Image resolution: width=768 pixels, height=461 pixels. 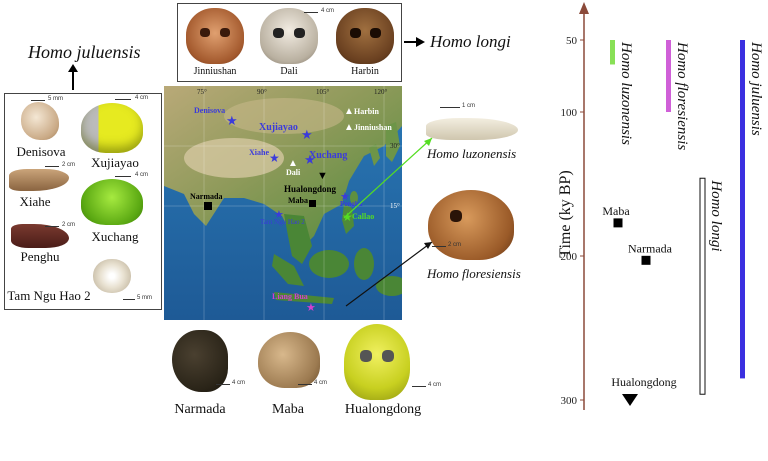 I want to click on dali-skull-image, so click(x=289, y=36).